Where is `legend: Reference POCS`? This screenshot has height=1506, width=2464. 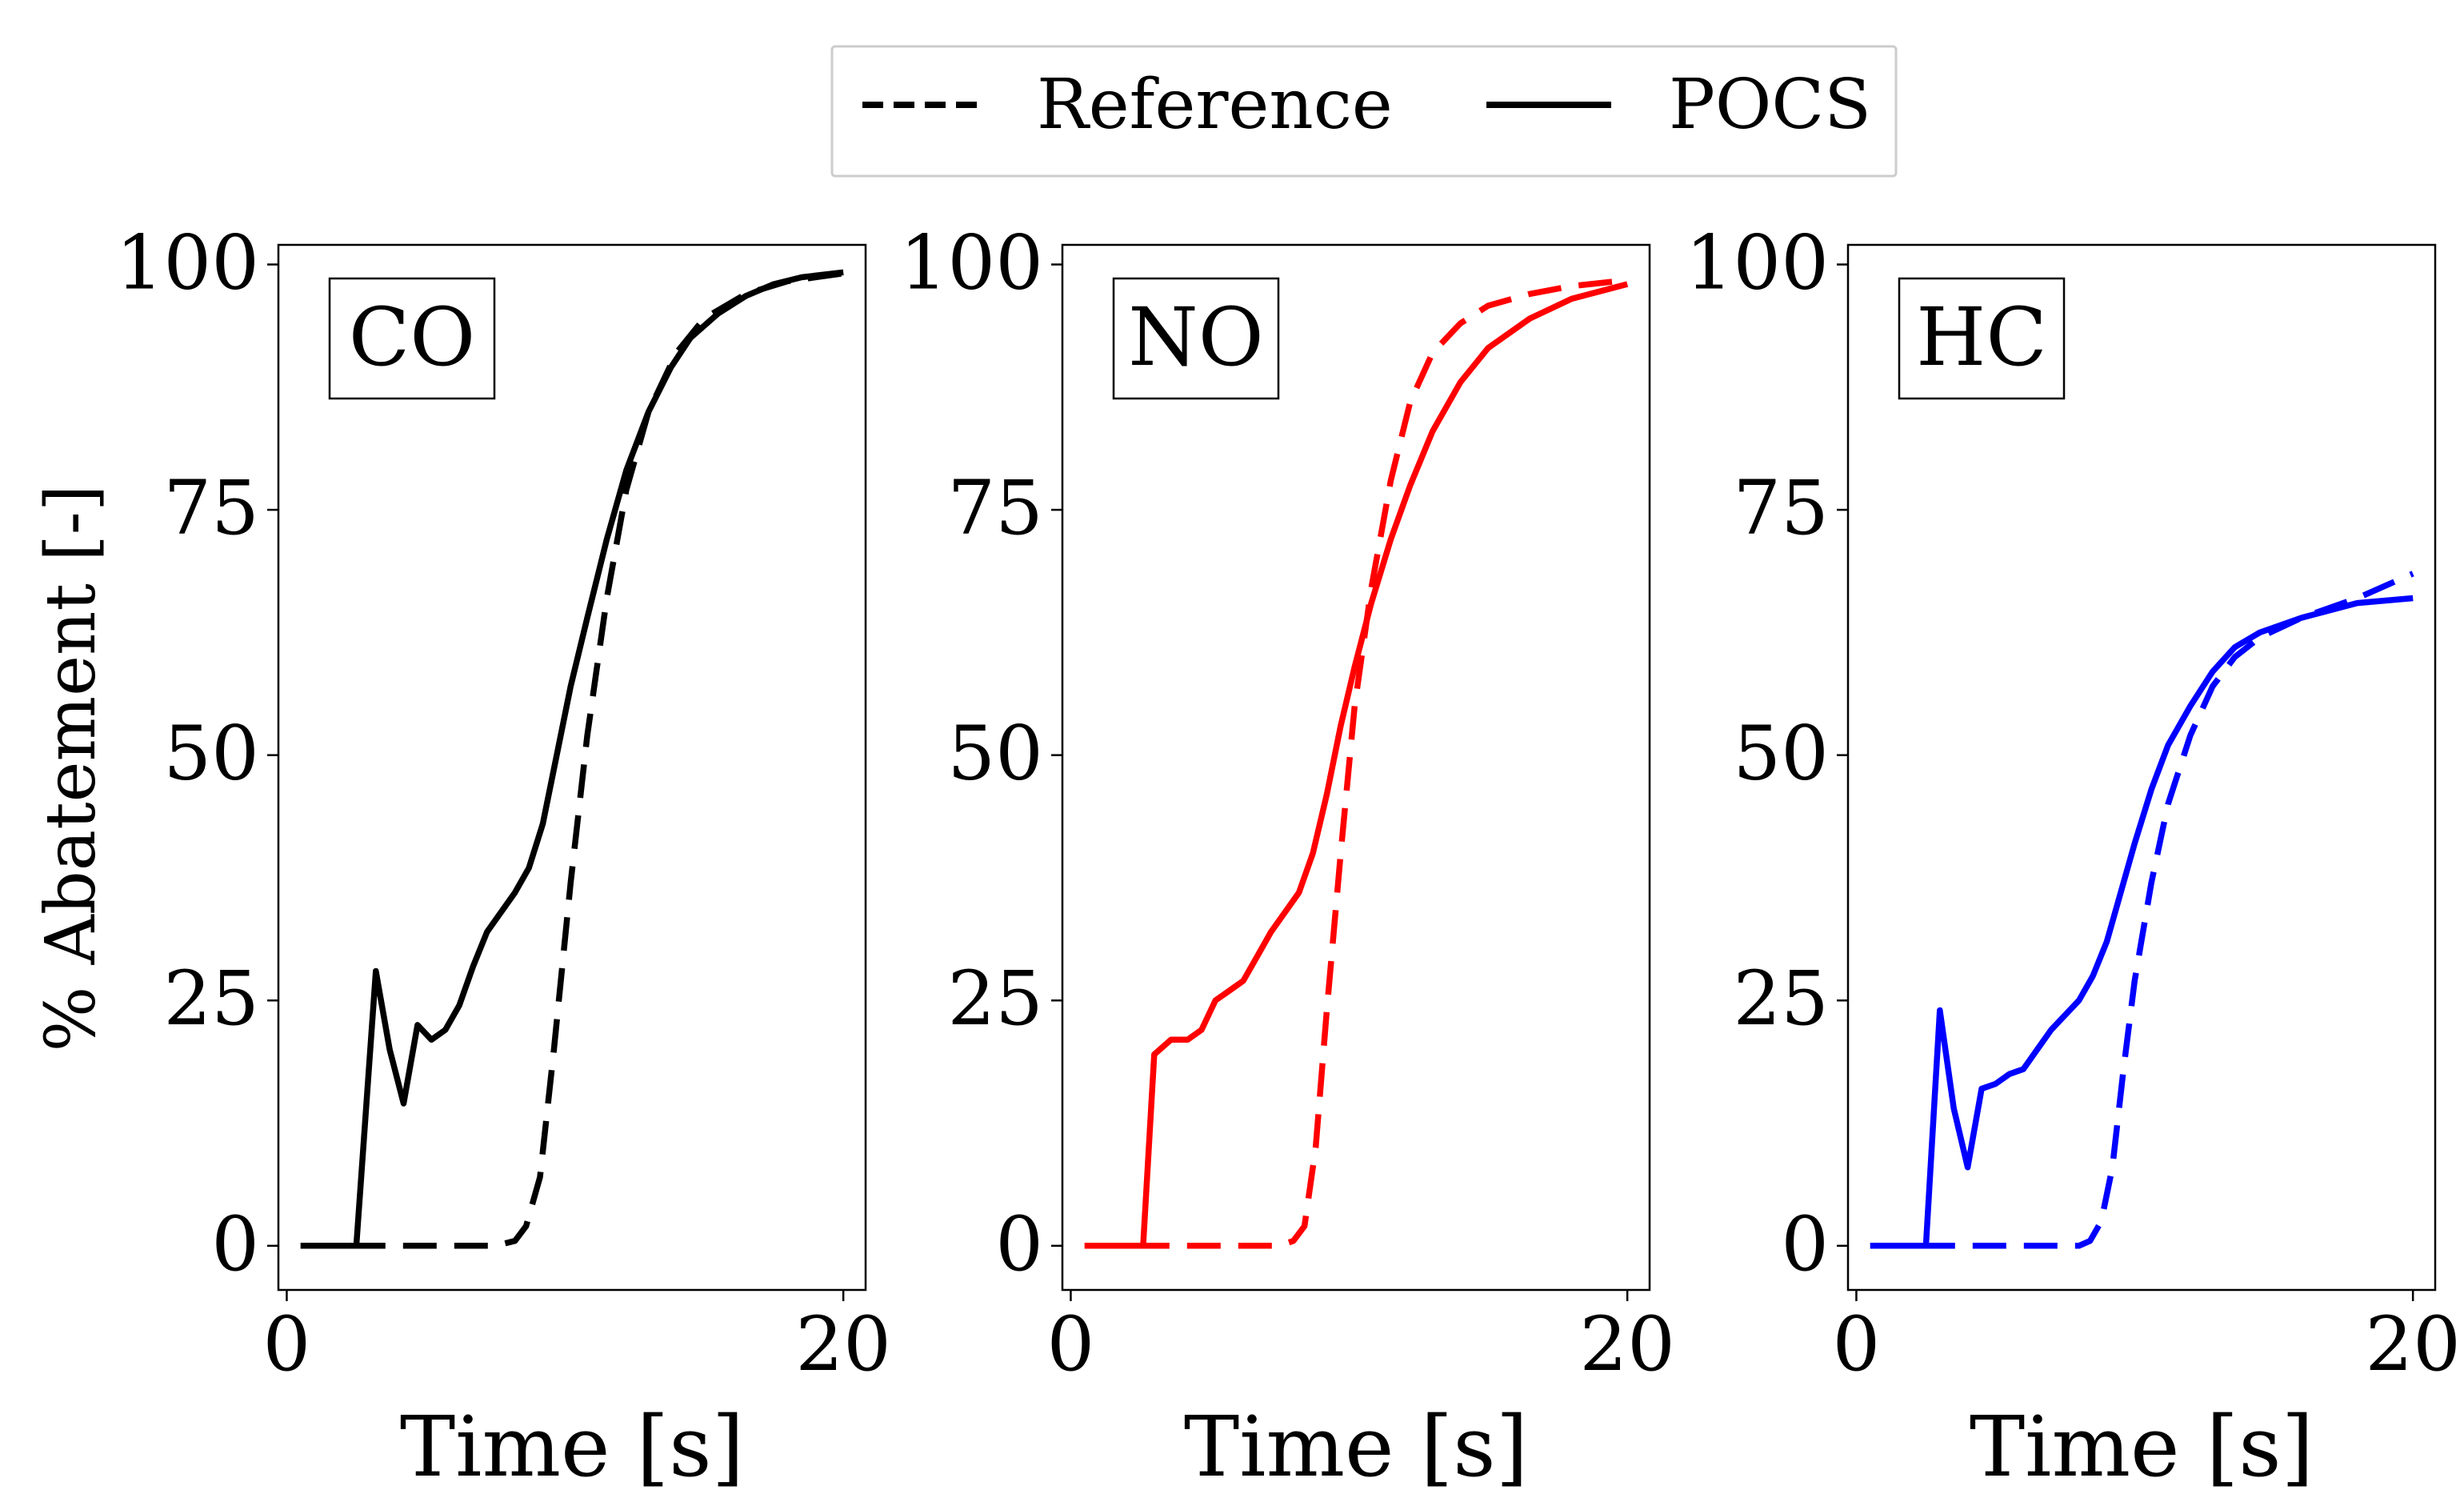
legend: Reference POCS is located at coordinates (1364, 111).